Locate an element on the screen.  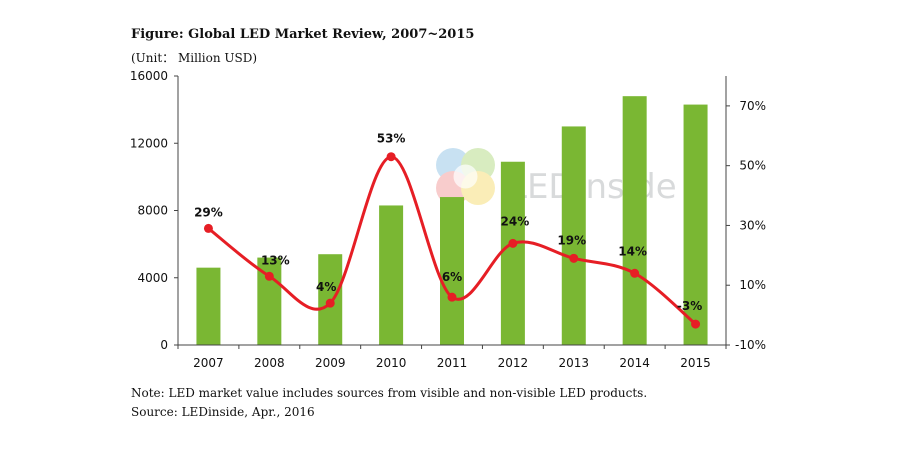
growth-label-2013: 19% is located at coordinates (571, 240).